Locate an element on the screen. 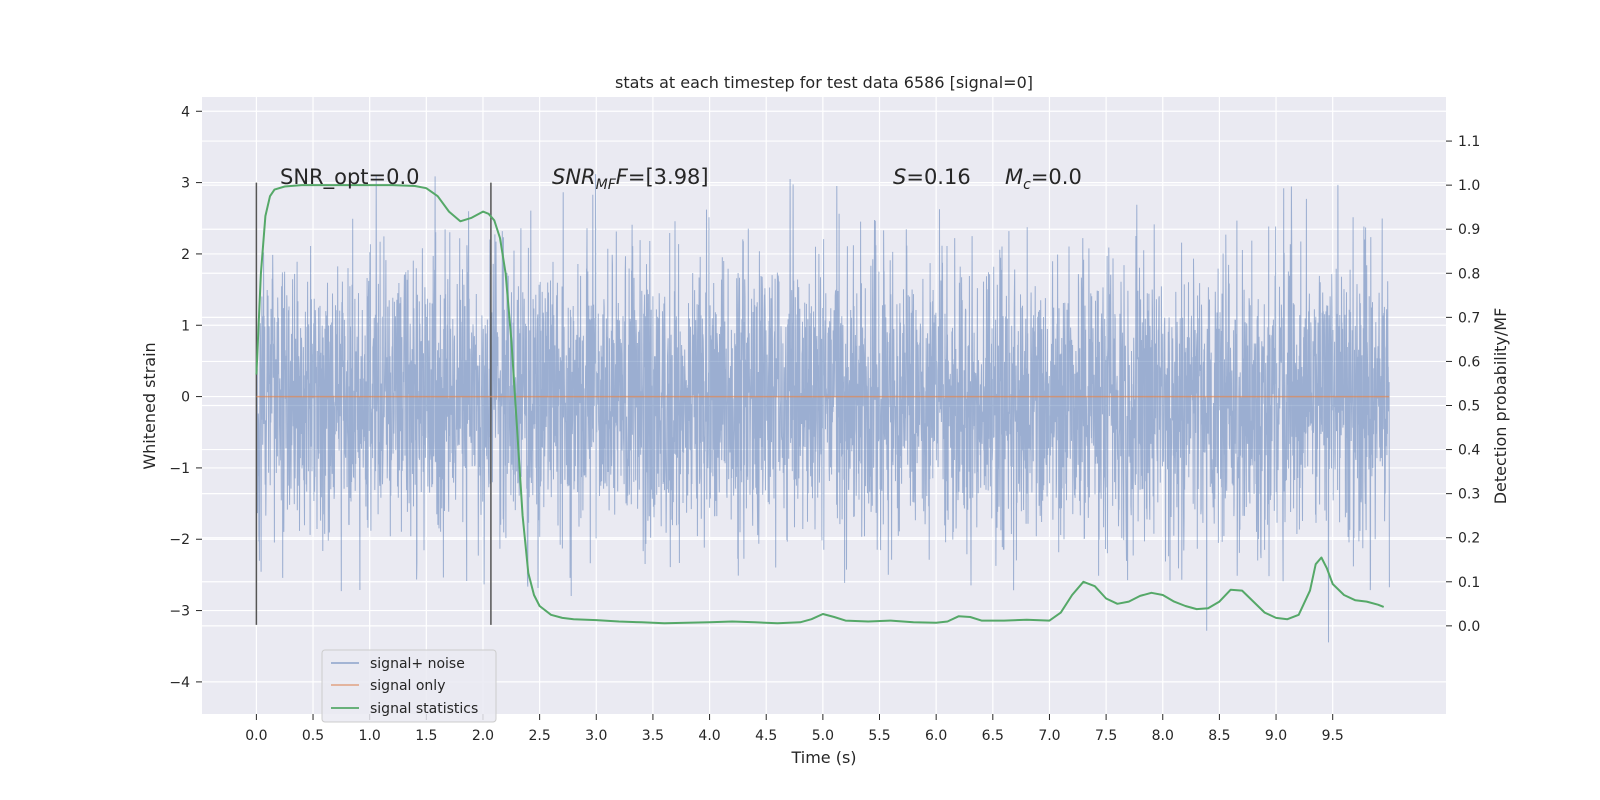  s-symbol: S is located at coordinates (899, 177).